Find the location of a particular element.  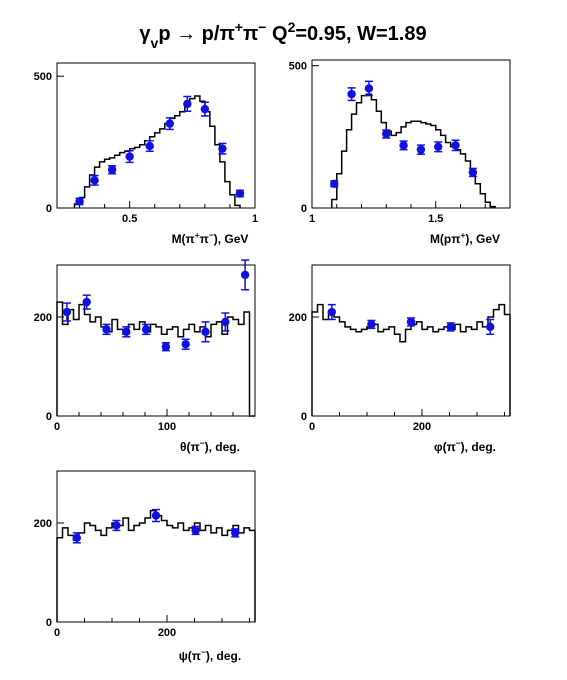

x-tick-label: 100 is located at coordinates (167, 427).